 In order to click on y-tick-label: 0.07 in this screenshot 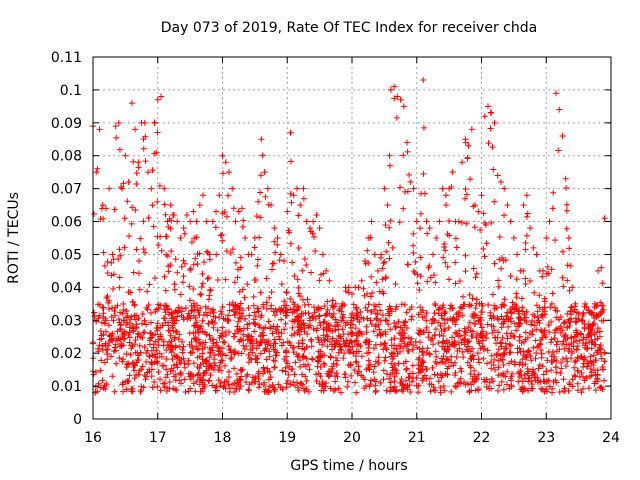, I will do `click(66, 190)`.